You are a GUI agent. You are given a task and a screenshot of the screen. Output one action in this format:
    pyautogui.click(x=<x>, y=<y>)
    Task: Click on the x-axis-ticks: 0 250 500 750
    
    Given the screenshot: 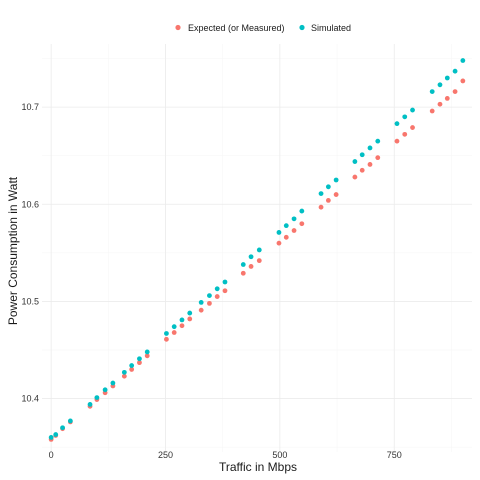 What is the action you would take?
    pyautogui.click(x=225, y=455)
    